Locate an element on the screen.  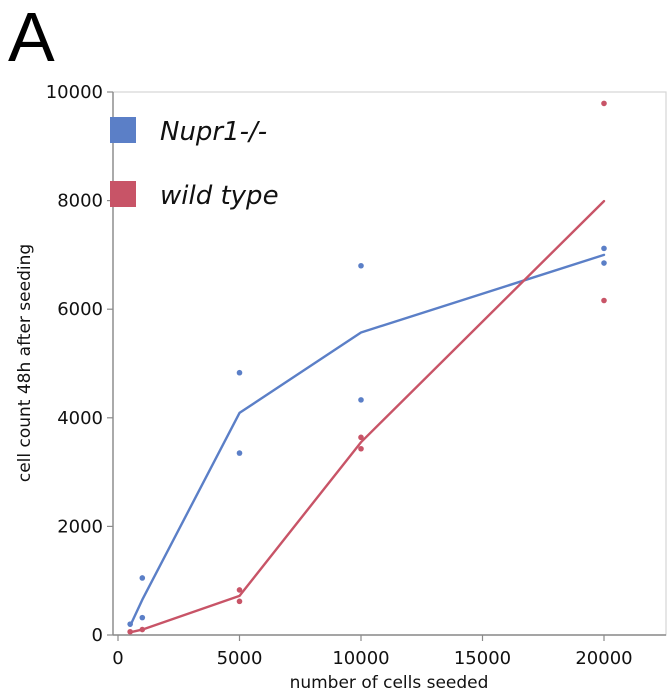
legend-label-wild-type: wild type is located at coordinates (219, 196).